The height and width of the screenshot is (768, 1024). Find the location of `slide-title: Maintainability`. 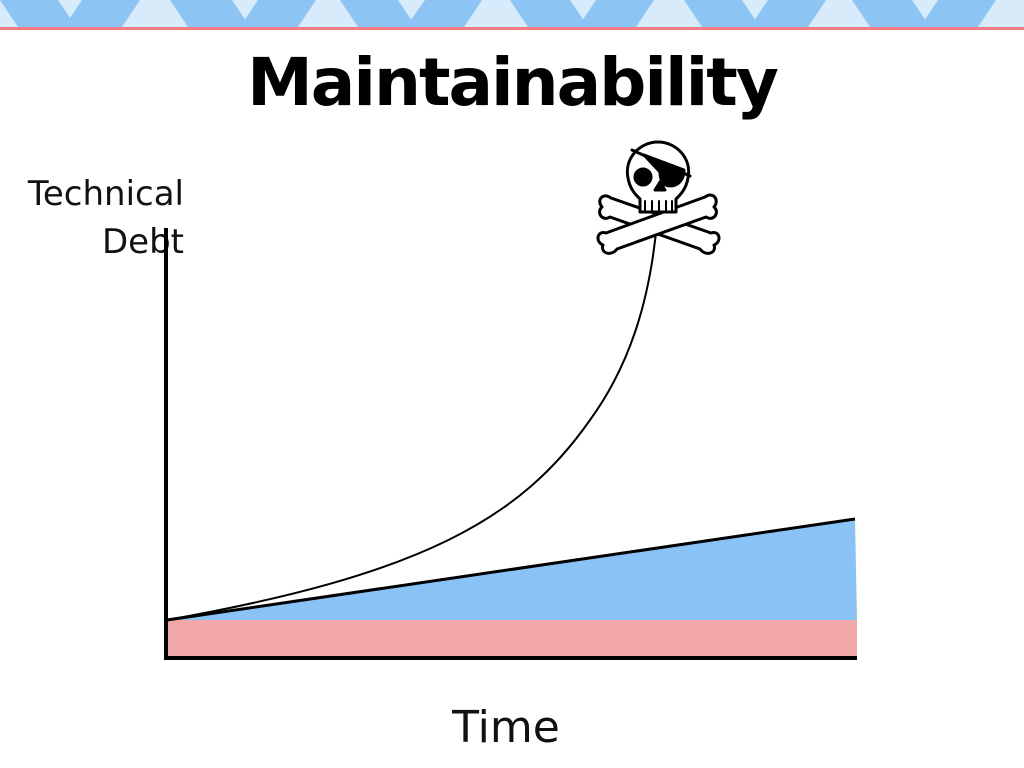

slide-title: Maintainability is located at coordinates (513, 82).